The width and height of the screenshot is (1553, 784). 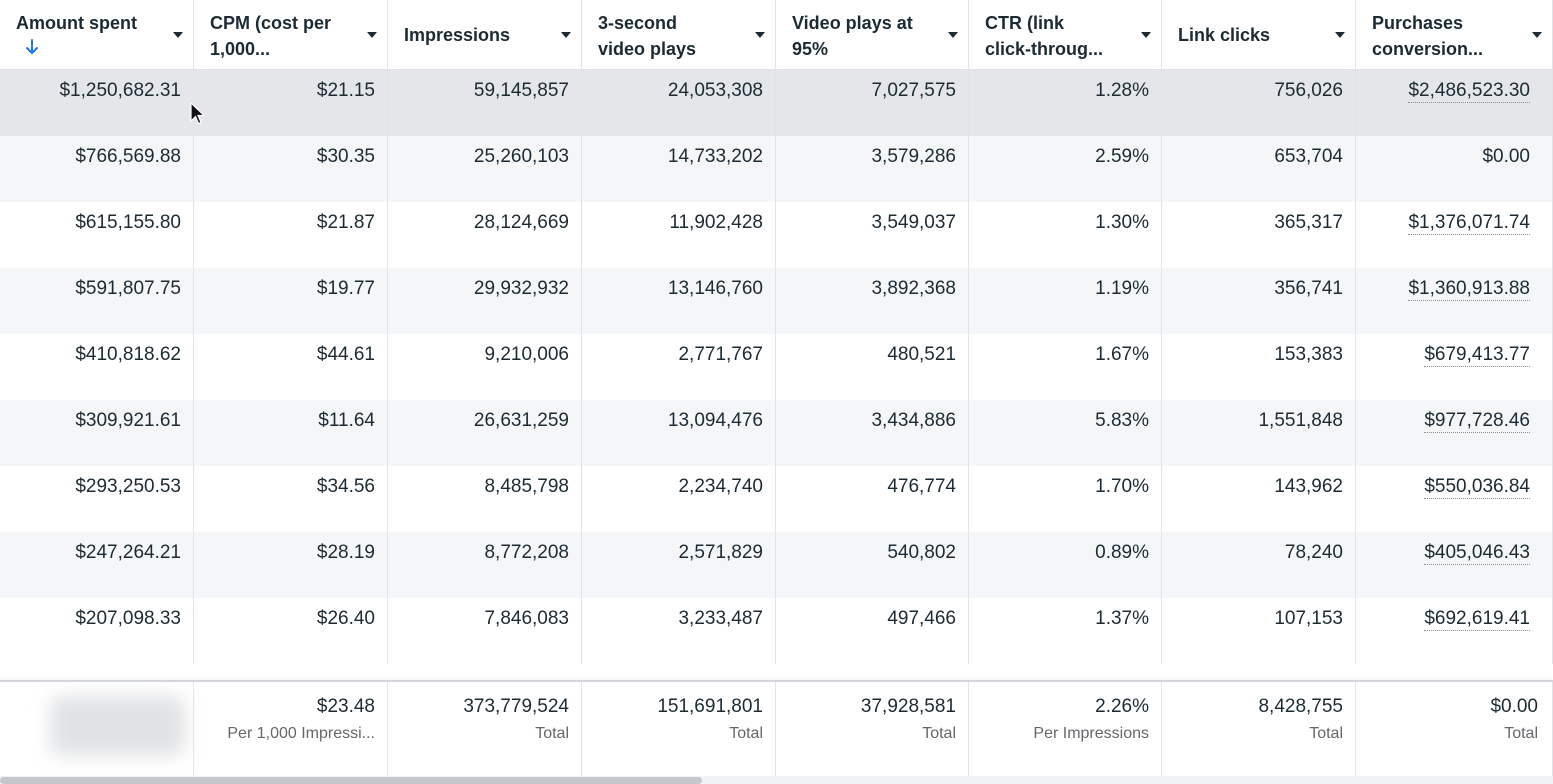 I want to click on partially-visible-row, so click(x=776, y=672).